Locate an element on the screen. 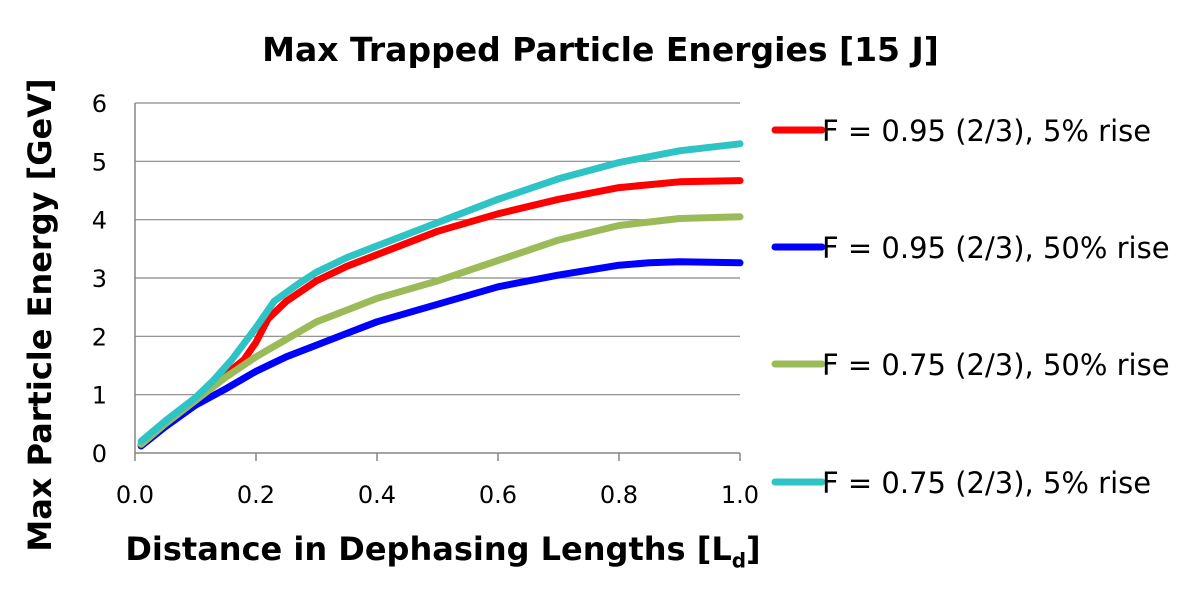 The width and height of the screenshot is (1201, 601). y-tick-label: 4 is located at coordinates (99, 221).